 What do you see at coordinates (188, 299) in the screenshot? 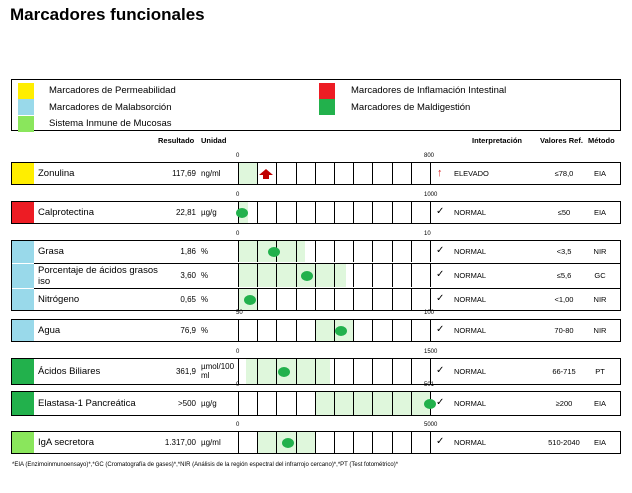
I see `result-value: 0,65` at bounding box center [188, 299].